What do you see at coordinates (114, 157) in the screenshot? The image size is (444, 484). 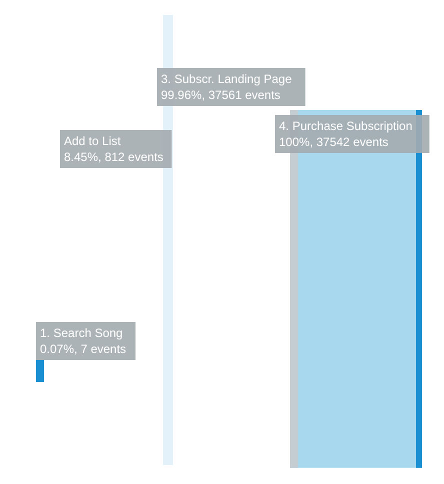 I see `data-label: 8.45%, 812 events` at bounding box center [114, 157].